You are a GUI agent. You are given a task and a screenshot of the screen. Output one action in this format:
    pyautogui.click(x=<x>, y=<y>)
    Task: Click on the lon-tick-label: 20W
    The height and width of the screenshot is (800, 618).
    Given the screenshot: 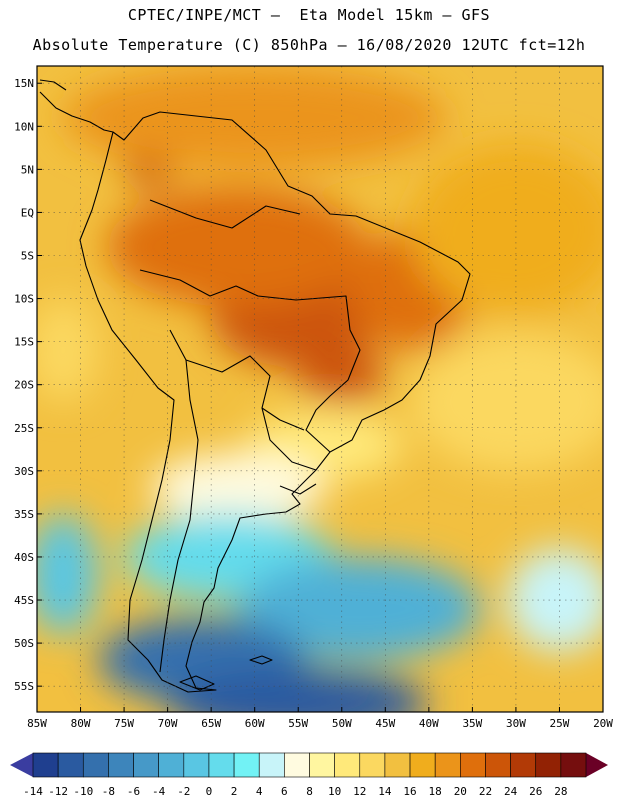 What is the action you would take?
    pyautogui.click(x=603, y=723)
    